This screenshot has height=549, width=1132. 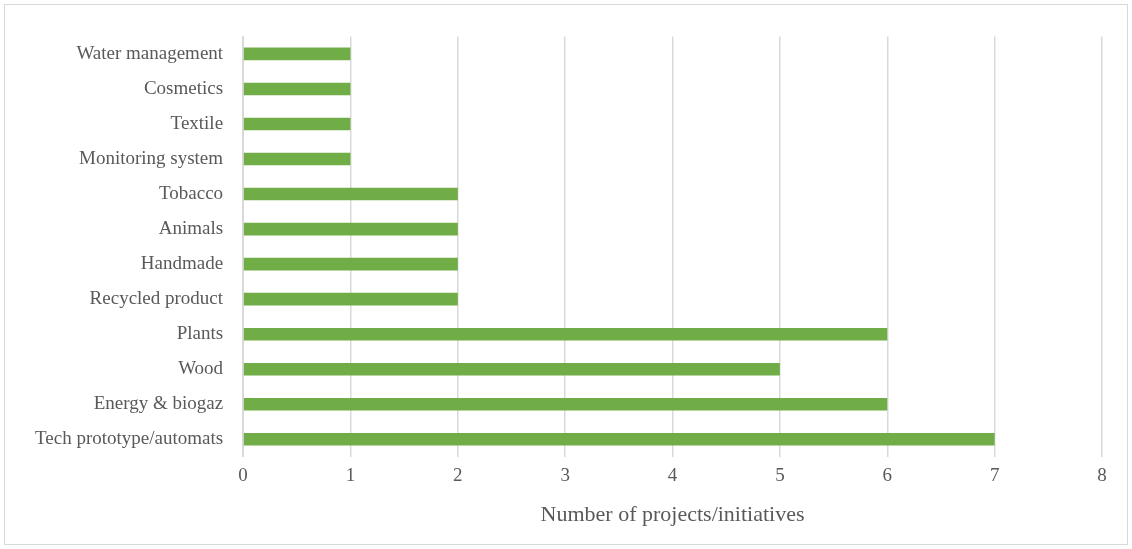 I want to click on y-tick-label: Recycled product, so click(x=156, y=298).